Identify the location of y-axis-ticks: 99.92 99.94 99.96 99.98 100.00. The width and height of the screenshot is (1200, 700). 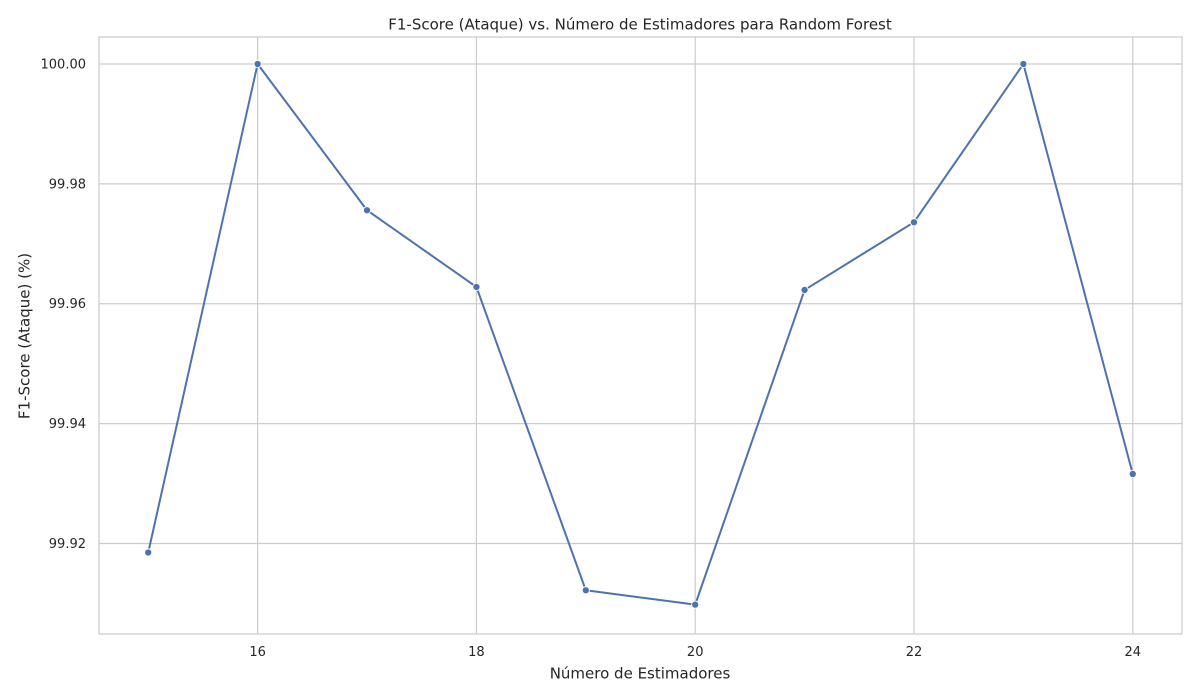
(64, 304).